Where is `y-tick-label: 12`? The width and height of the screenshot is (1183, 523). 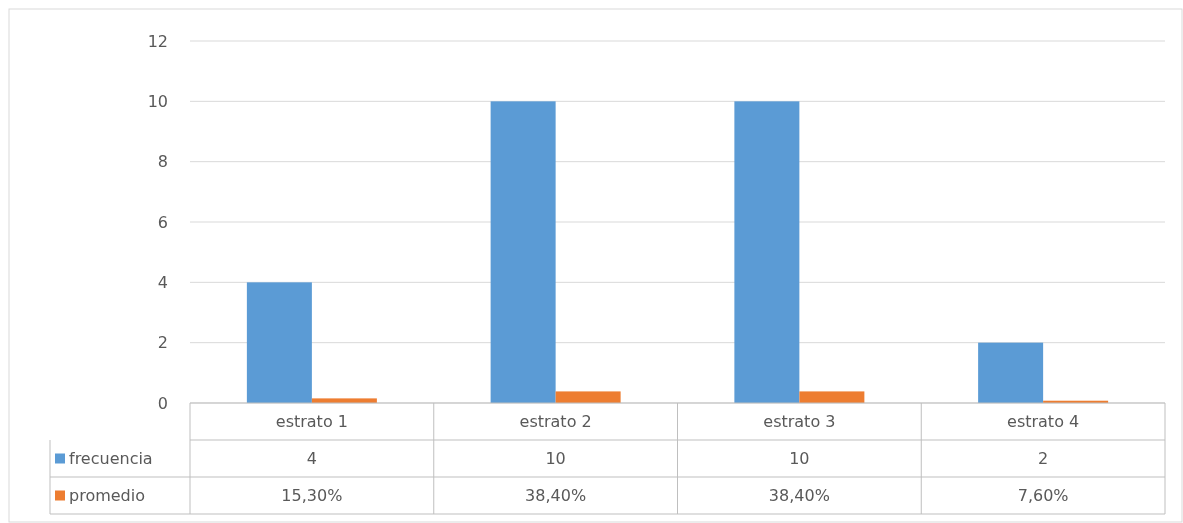
y-tick-label: 12 is located at coordinates (157, 41).